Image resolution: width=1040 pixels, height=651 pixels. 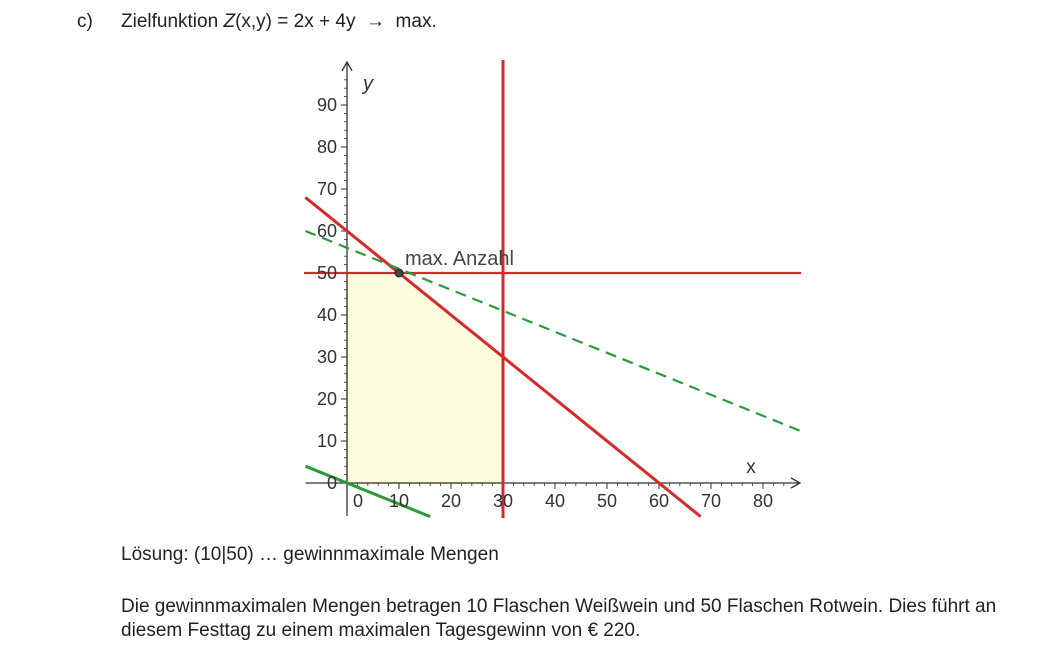 I want to click on objective-args: (x,y), so click(x=253, y=21).